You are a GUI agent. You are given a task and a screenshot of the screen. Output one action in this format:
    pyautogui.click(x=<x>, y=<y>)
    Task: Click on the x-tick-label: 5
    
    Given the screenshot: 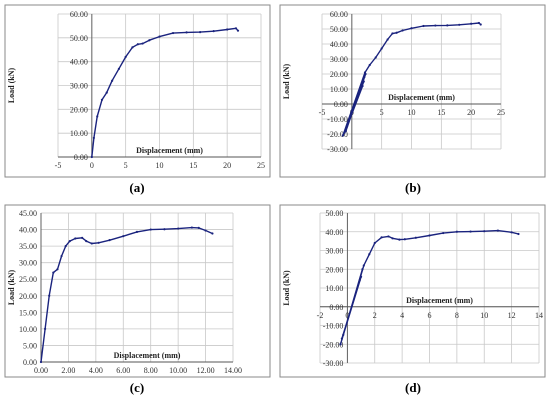 What is the action you would take?
    pyautogui.click(x=382, y=112)
    